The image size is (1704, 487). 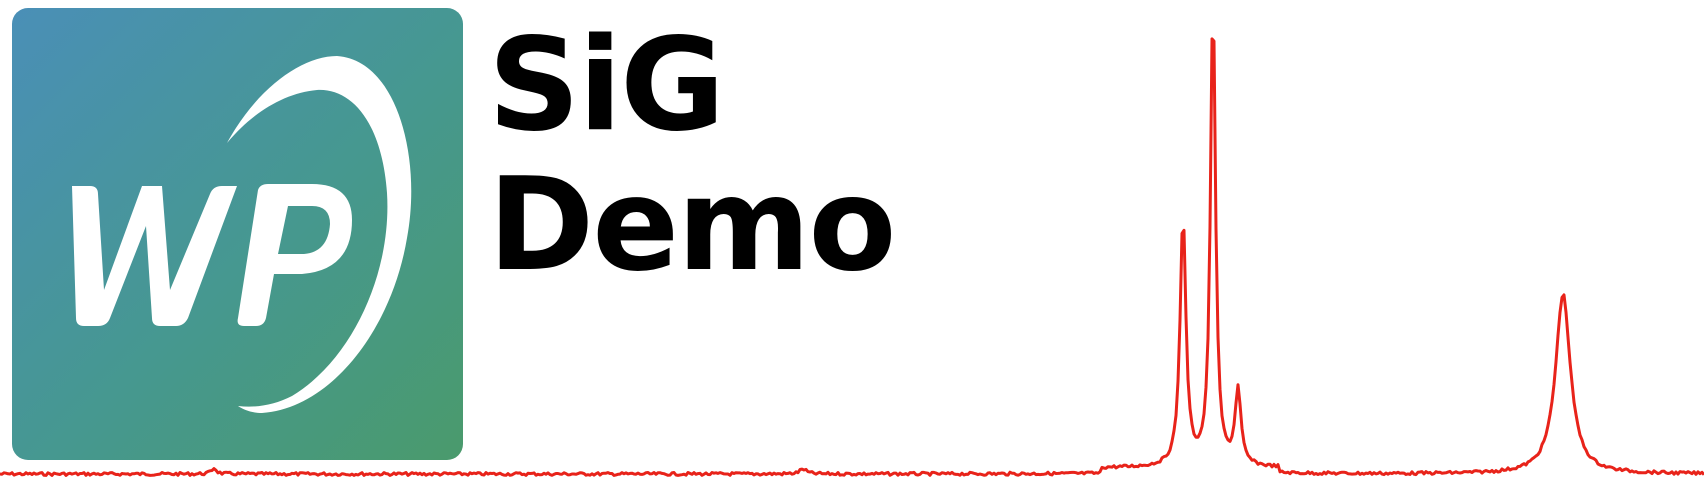 I want to click on title-line-1: SiG, so click(x=606, y=85).